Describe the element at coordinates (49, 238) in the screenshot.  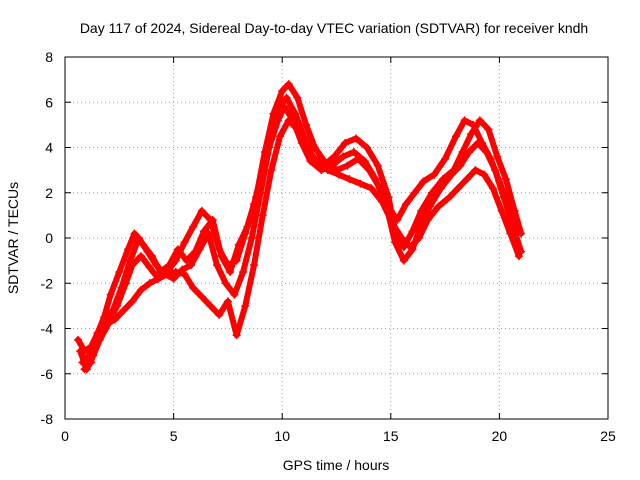
I see `y-tick-label: 0` at that location.